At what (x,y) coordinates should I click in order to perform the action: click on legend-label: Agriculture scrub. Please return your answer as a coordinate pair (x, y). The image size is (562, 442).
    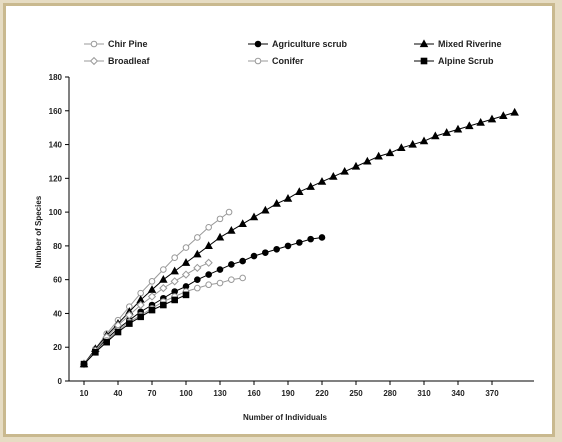
    Looking at the image, I should click on (310, 44).